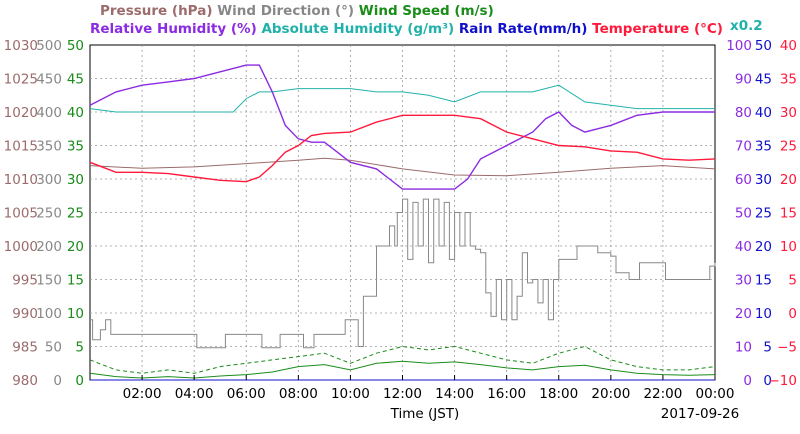 The width and height of the screenshot is (800, 434). Describe the element at coordinates (743, 113) in the screenshot. I see `tick-label-relative-humidity: 80` at that location.